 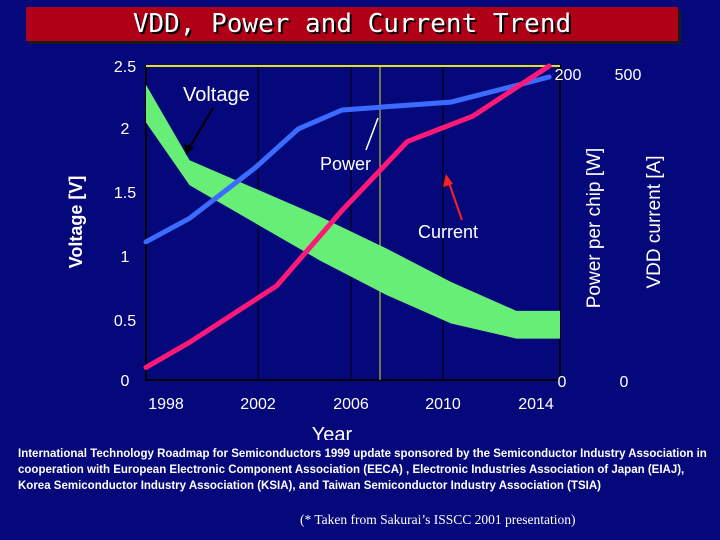 What do you see at coordinates (594, 228) in the screenshot?
I see `power-axis-label: Power per chip [W]` at bounding box center [594, 228].